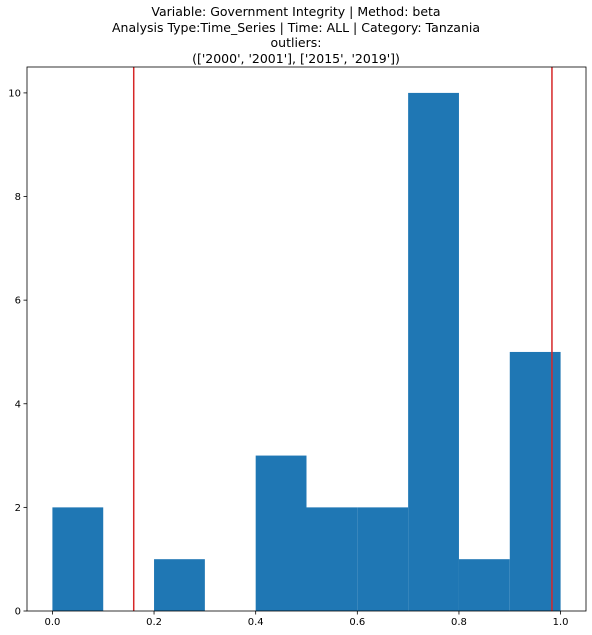 This screenshot has width=592, height=635. I want to click on x-tick-label: 0.0, so click(52, 622).